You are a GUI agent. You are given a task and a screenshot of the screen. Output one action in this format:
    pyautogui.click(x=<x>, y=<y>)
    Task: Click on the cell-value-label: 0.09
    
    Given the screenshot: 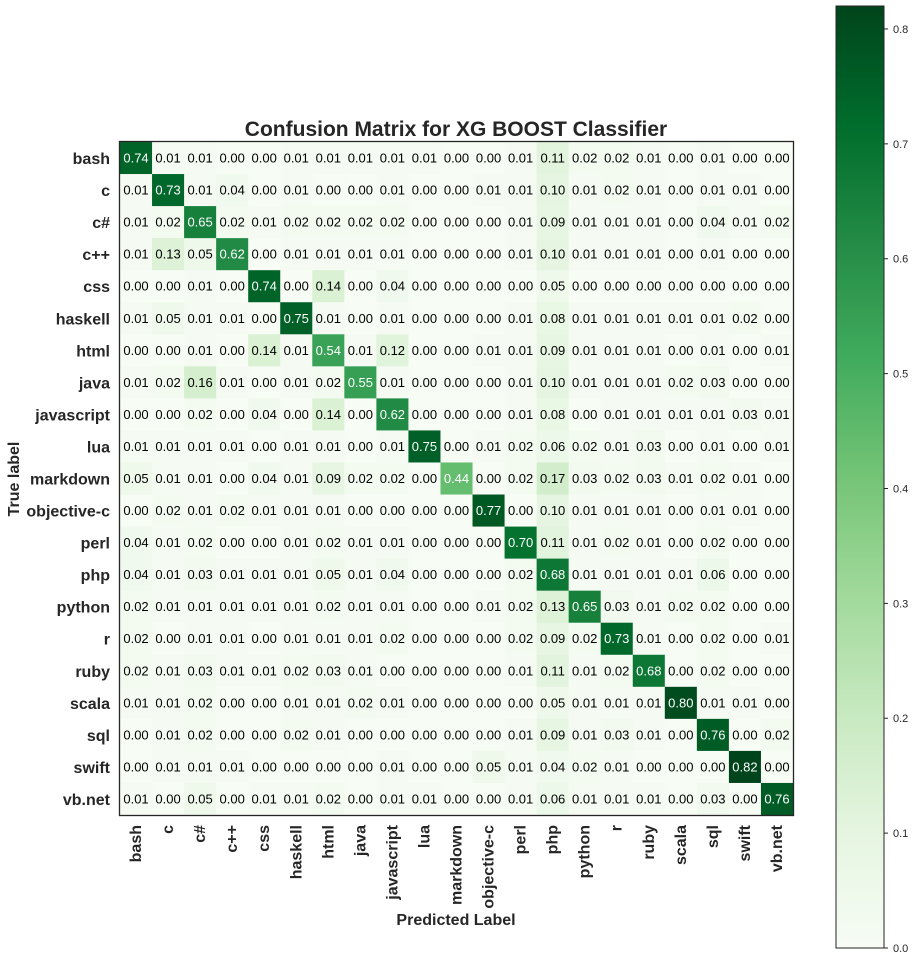 What is the action you would take?
    pyautogui.click(x=552, y=734)
    